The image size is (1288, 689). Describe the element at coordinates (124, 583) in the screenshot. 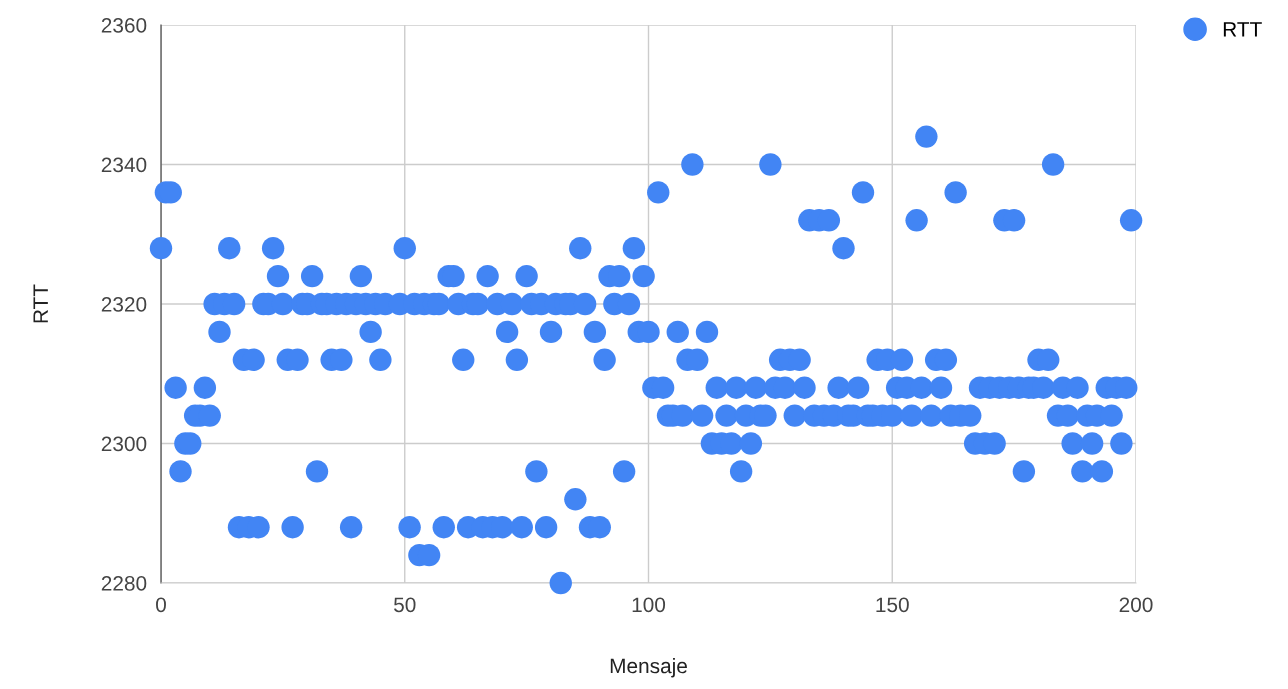

I see `y-tick-label: 2280` at that location.